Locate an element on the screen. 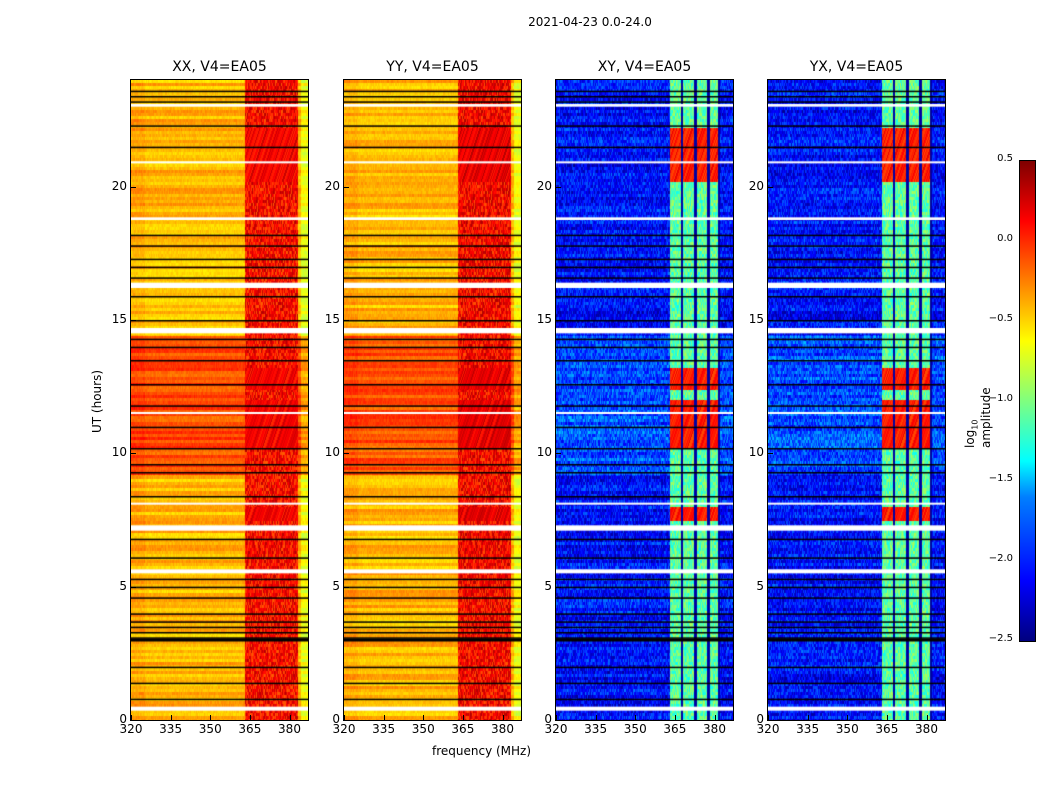  panel-title: YX, V4=EA05 is located at coordinates (856, 67).